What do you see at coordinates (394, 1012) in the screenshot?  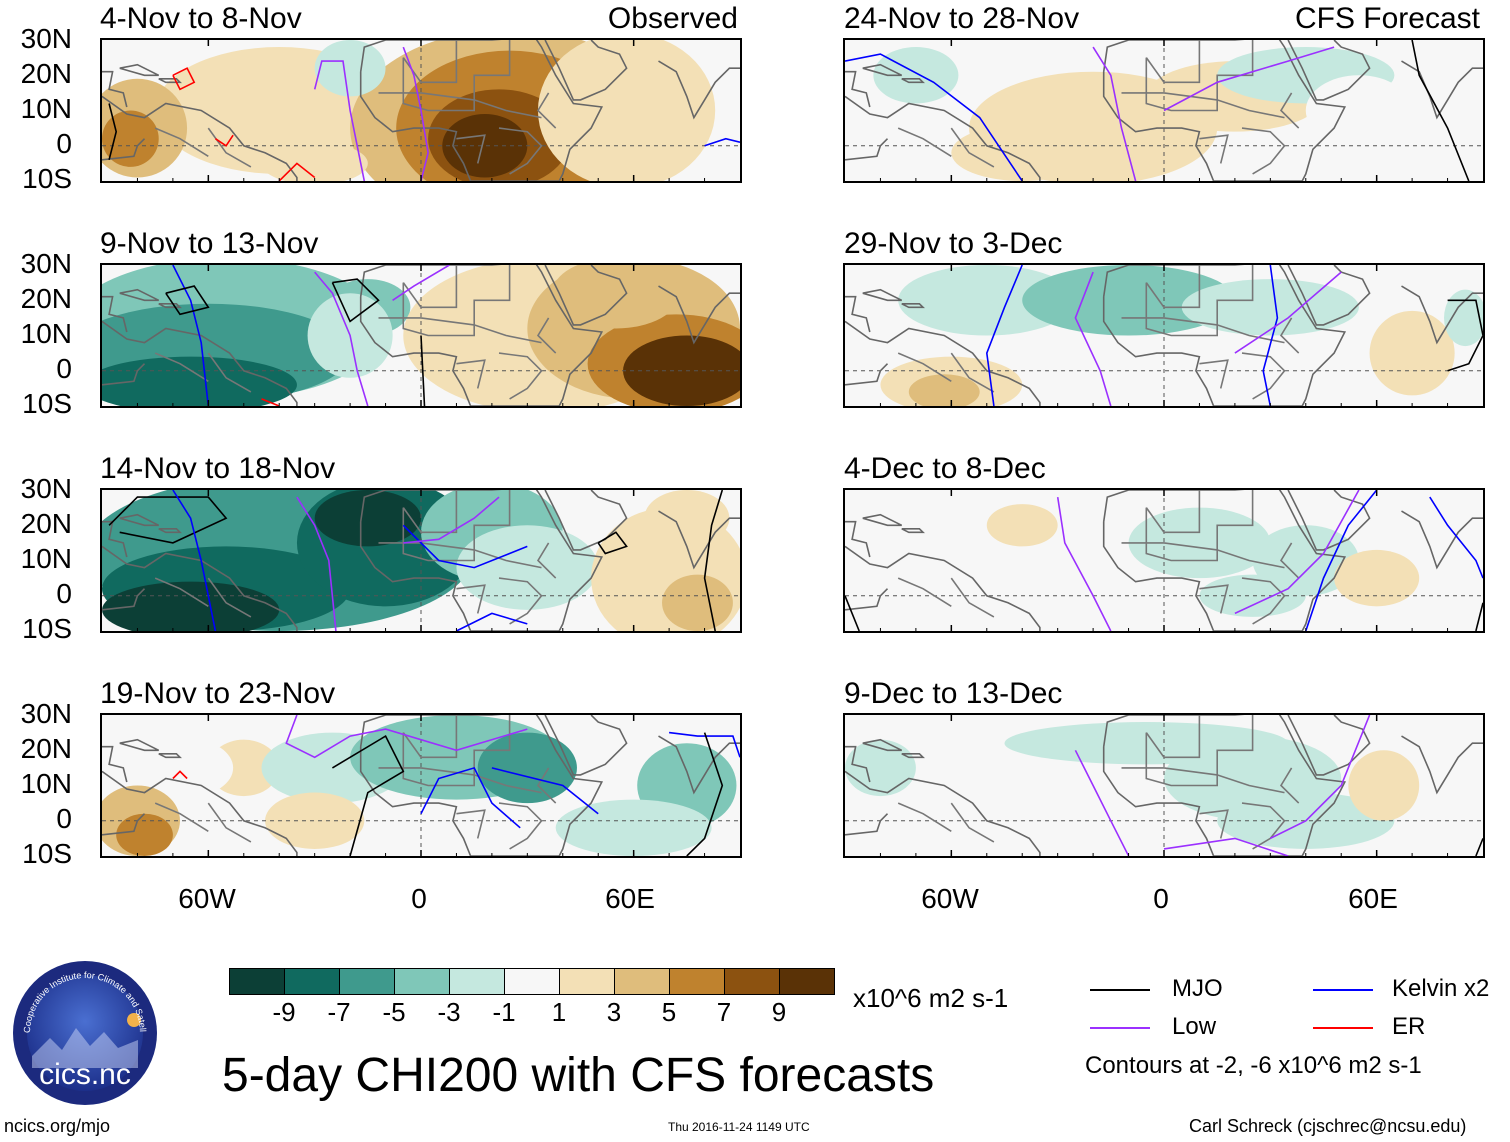 I see `colorbar-tick: -5` at bounding box center [394, 1012].